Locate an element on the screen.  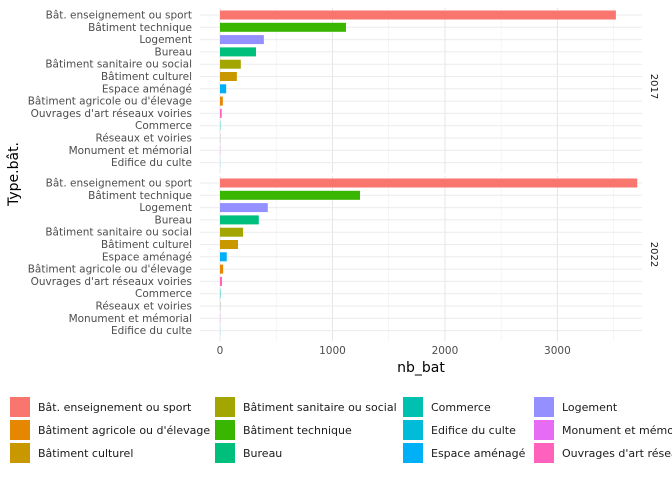
x-axis-label: nb_bat is located at coordinates (421, 368).